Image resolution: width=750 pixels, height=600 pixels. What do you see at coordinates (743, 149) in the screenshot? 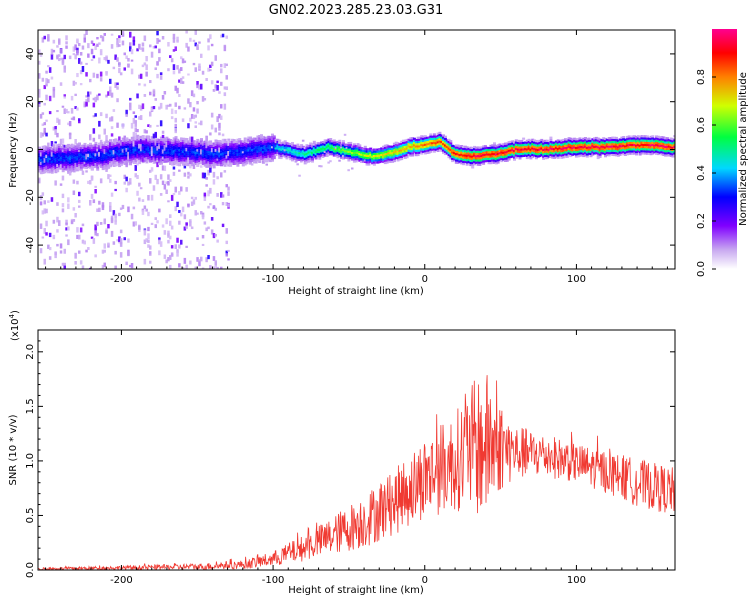
I see `colorbar-label: Normalized spectral amplitude` at bounding box center [743, 149].